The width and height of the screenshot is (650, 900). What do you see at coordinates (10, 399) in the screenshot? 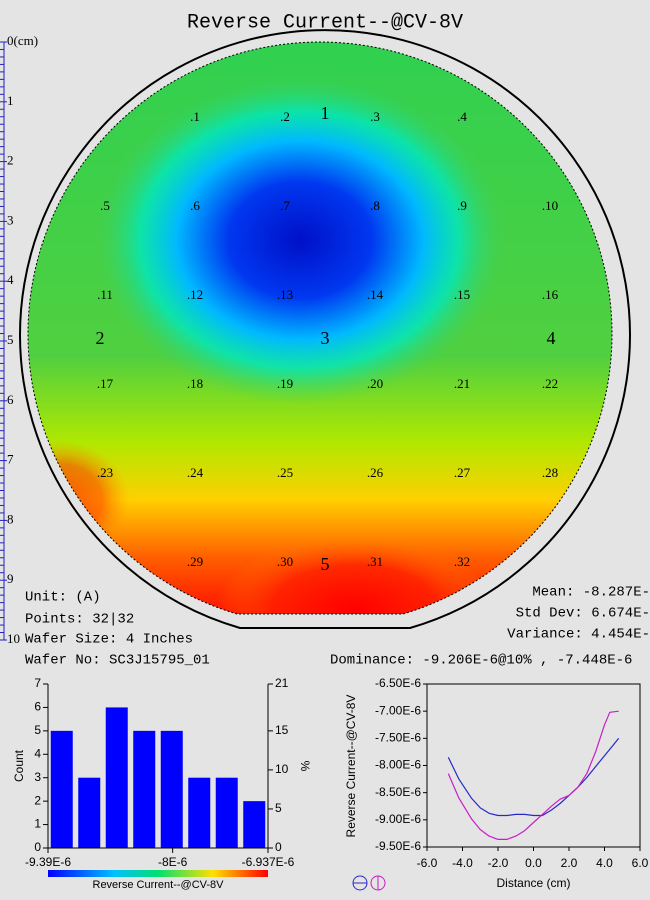
I see `ruler-label: 6` at bounding box center [10, 399].